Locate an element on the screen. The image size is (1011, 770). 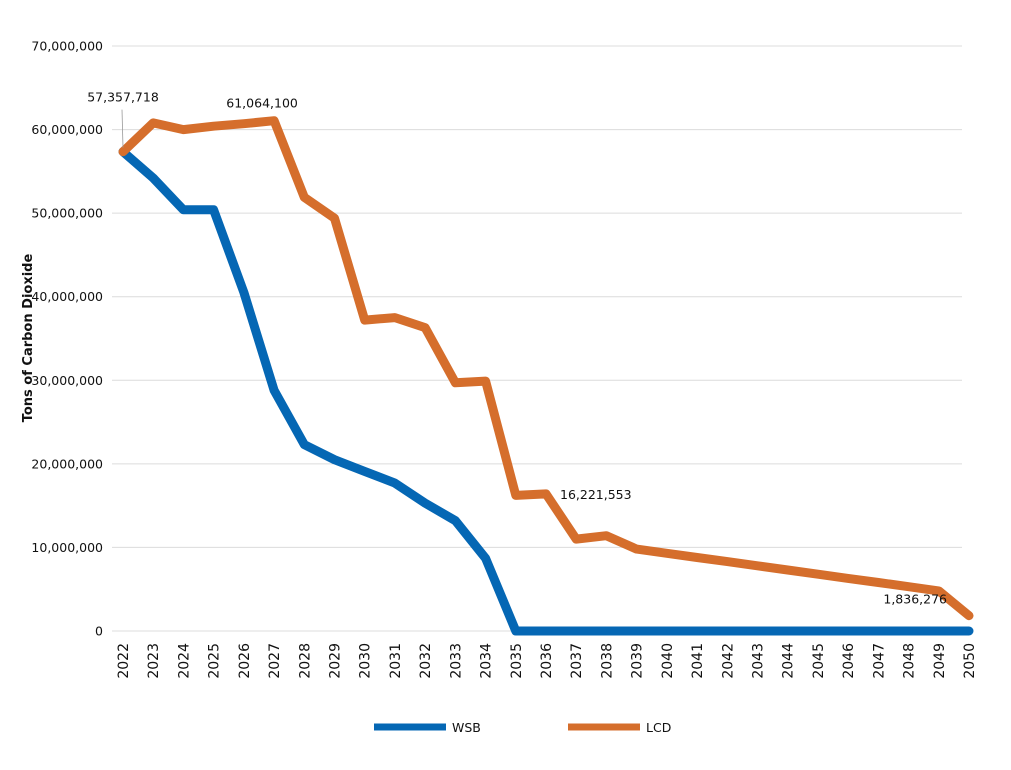
y-tick-label: 60,000,000 is located at coordinates (67, 129).